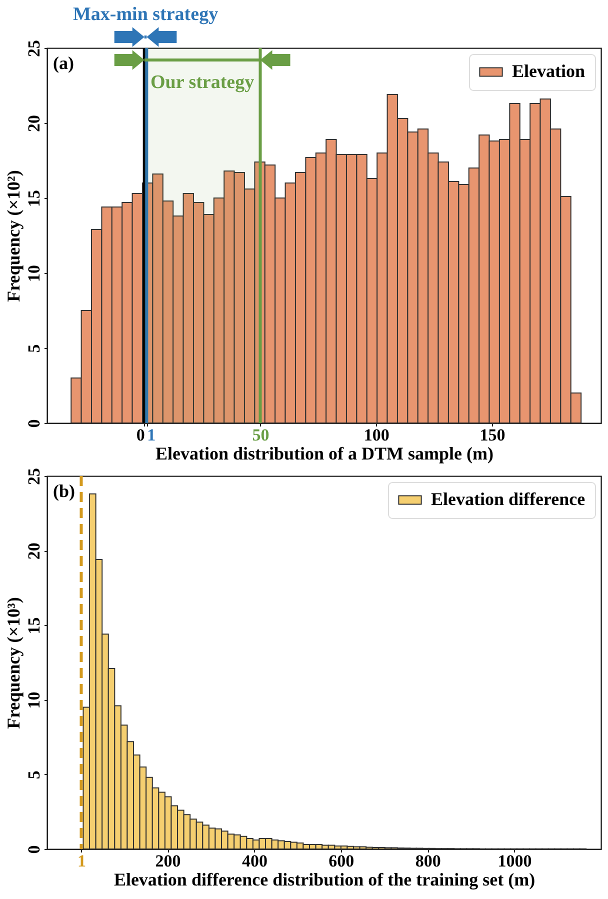 The height and width of the screenshot is (899, 608). I want to click on x-tick-label: 150, so click(493, 435).